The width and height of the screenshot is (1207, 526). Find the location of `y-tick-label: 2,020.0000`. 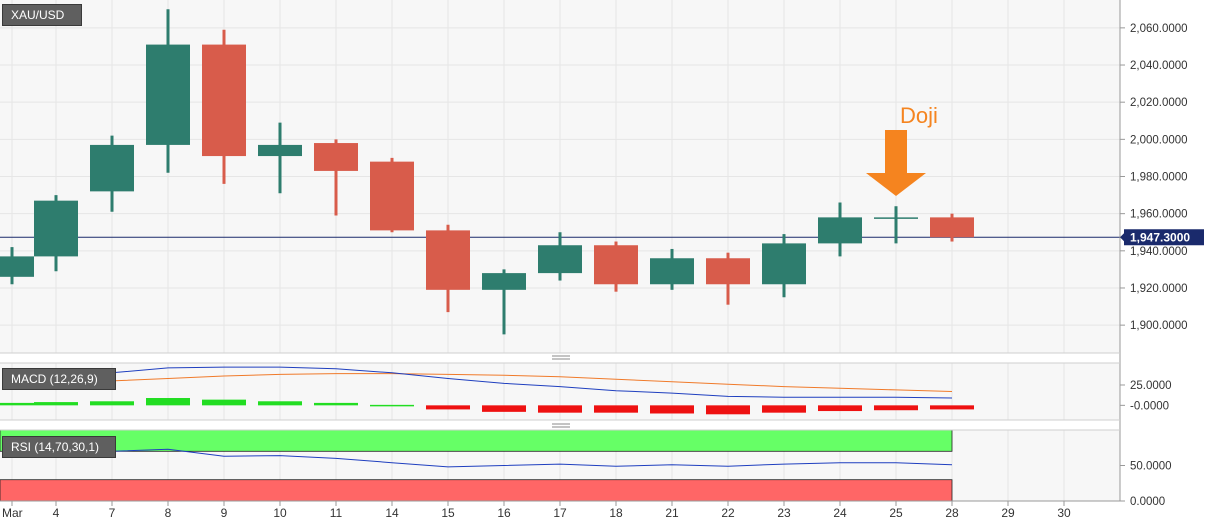

y-tick-label: 2,020.0000 is located at coordinates (1159, 103).